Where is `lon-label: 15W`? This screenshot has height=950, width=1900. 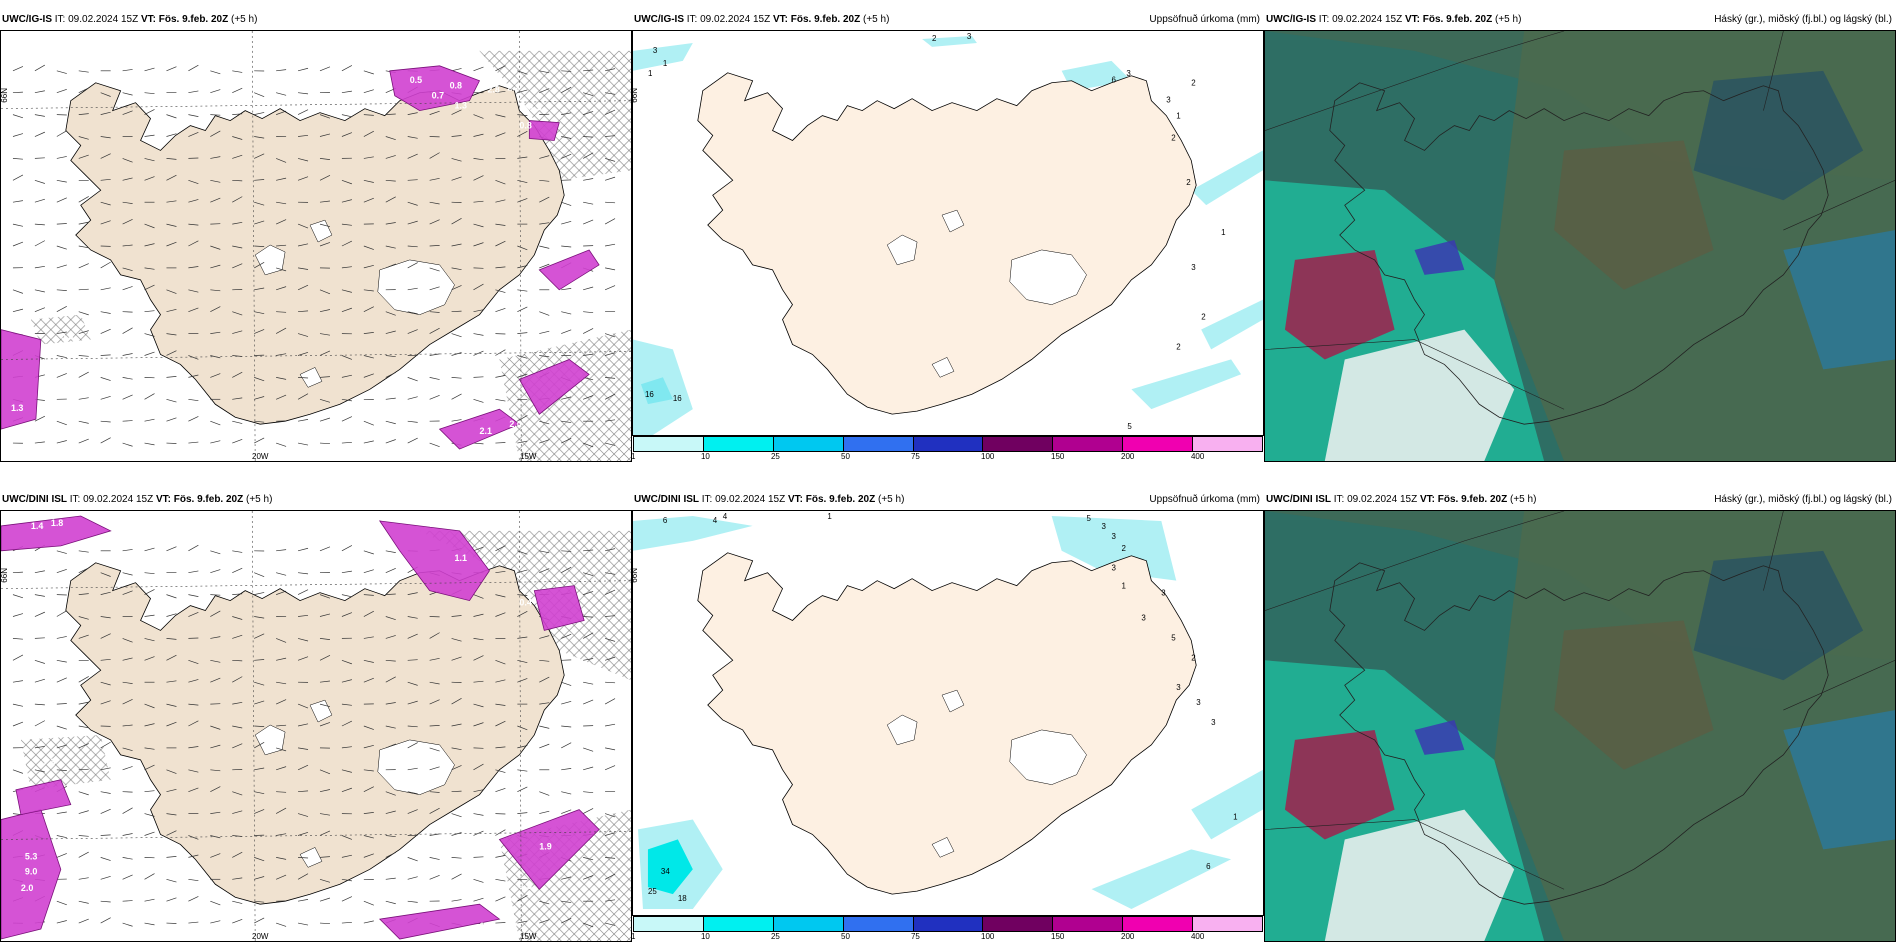 lon-label: 15W is located at coordinates (528, 936).